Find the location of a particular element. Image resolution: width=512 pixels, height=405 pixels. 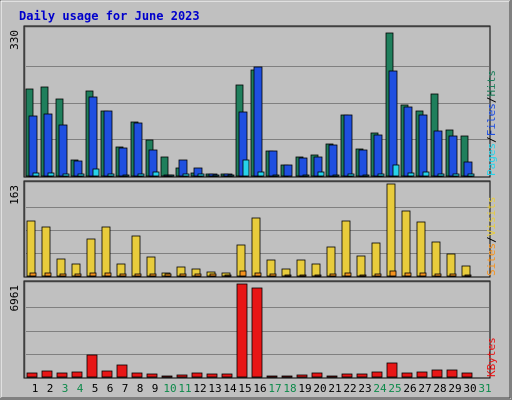

x-tick-label-day-18: 18 is located at coordinates (289, 388).